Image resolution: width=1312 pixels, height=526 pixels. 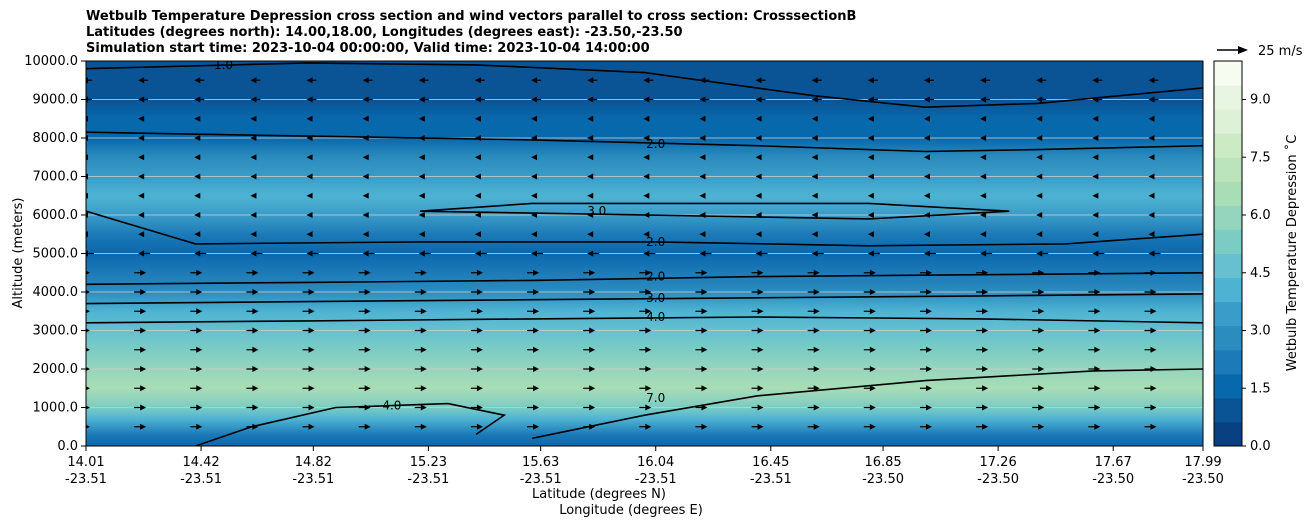 I want to click on contour-label: 3.0, so click(x=655, y=298).